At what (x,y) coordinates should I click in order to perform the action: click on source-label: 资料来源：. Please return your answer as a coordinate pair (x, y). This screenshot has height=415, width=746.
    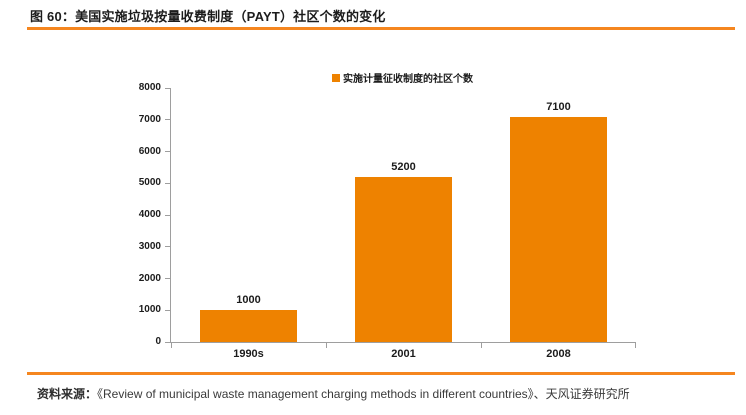
    Looking at the image, I should click on (67, 394).